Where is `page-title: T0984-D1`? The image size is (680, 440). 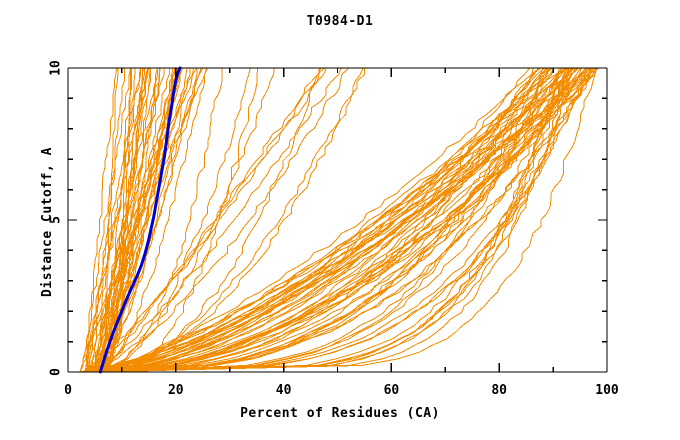 page-title: T0984-D1 is located at coordinates (340, 21).